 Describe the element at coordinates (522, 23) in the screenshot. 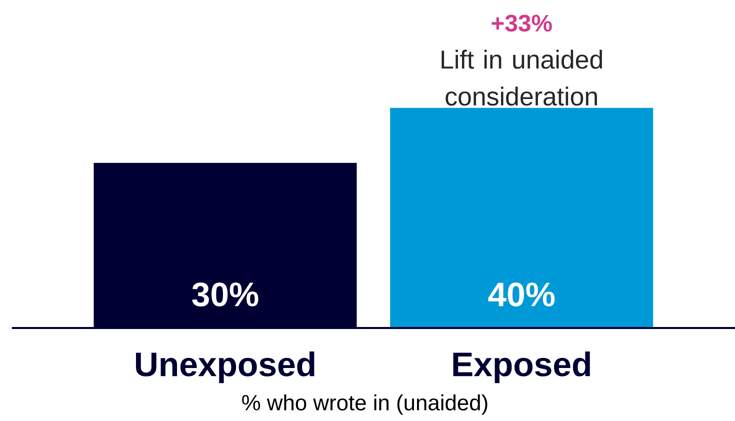

I see `text: +33%` at that location.